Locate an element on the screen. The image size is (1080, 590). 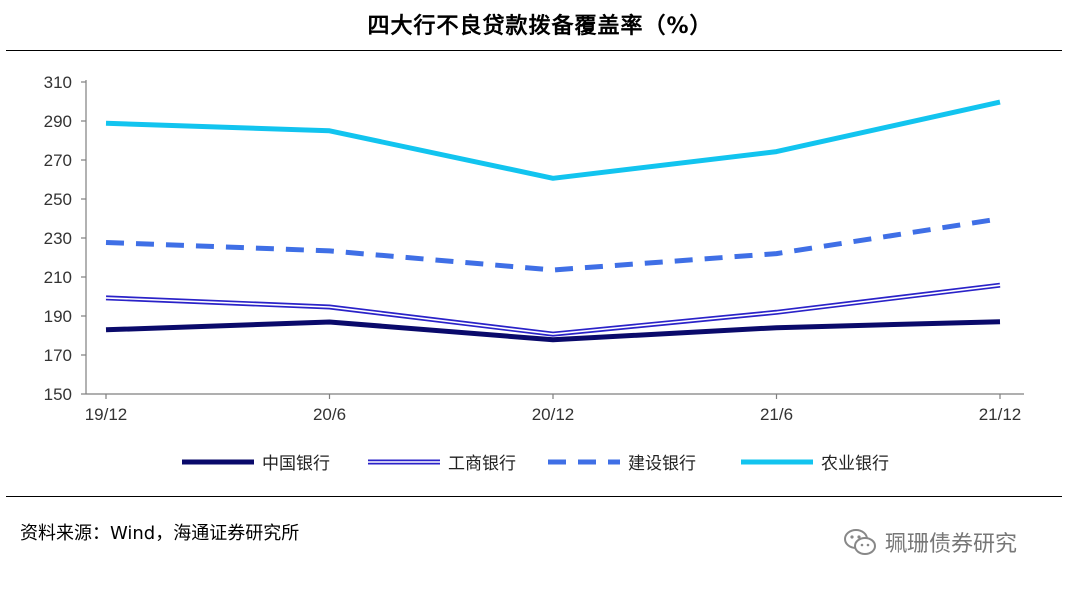
legend-label: 建设银行 is located at coordinates (662, 464).